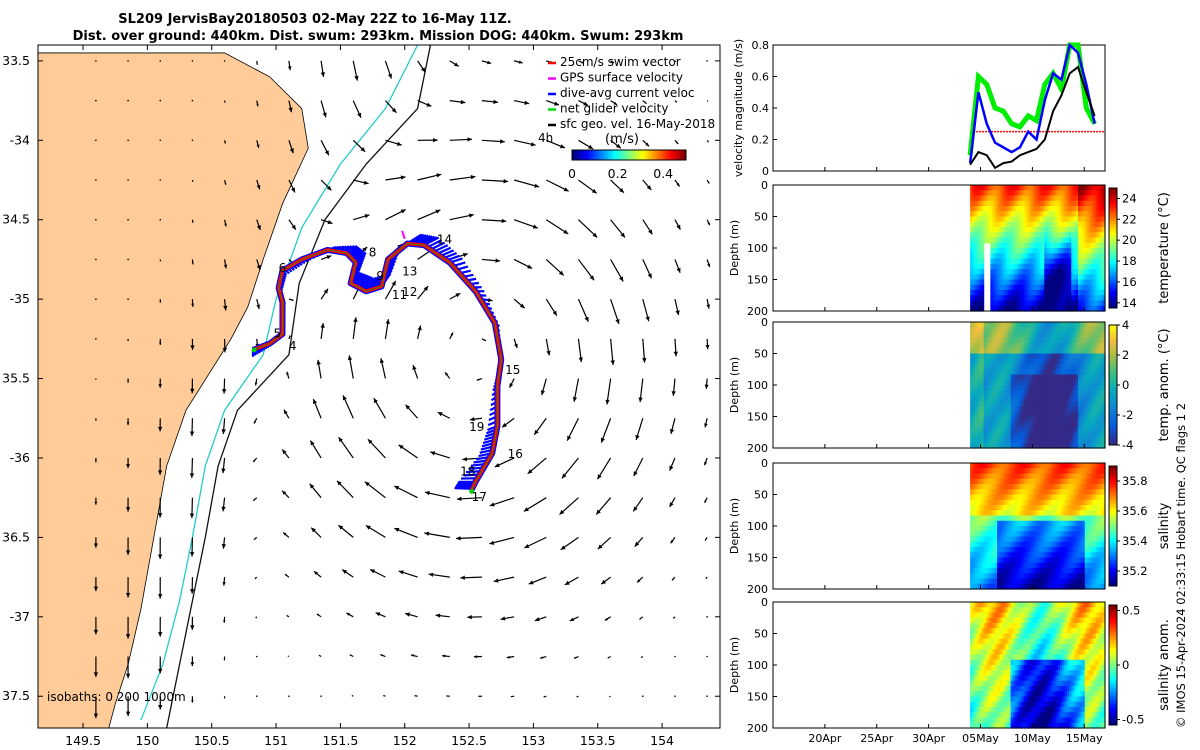 Image resolution: width=1200 pixels, height=750 pixels. Describe the element at coordinates (472, 491) in the screenshot. I see `recovery-point` at that location.